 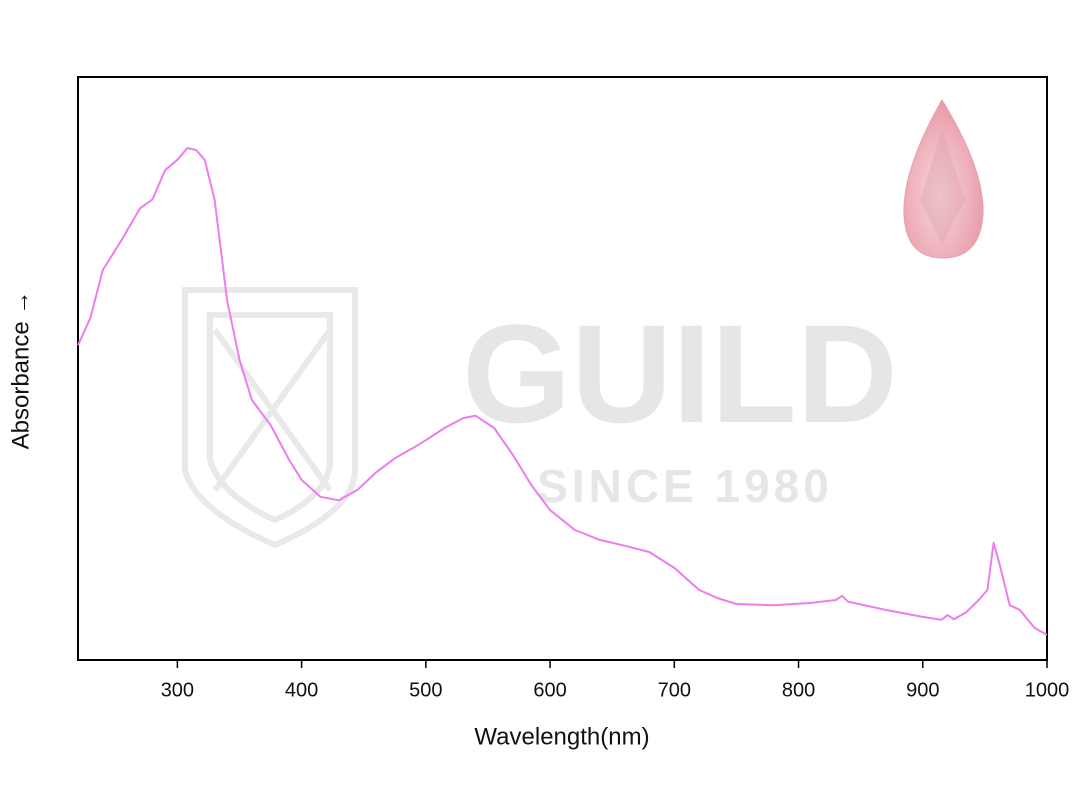 What do you see at coordinates (922, 690) in the screenshot?
I see `x-tick-label: 900` at bounding box center [922, 690].